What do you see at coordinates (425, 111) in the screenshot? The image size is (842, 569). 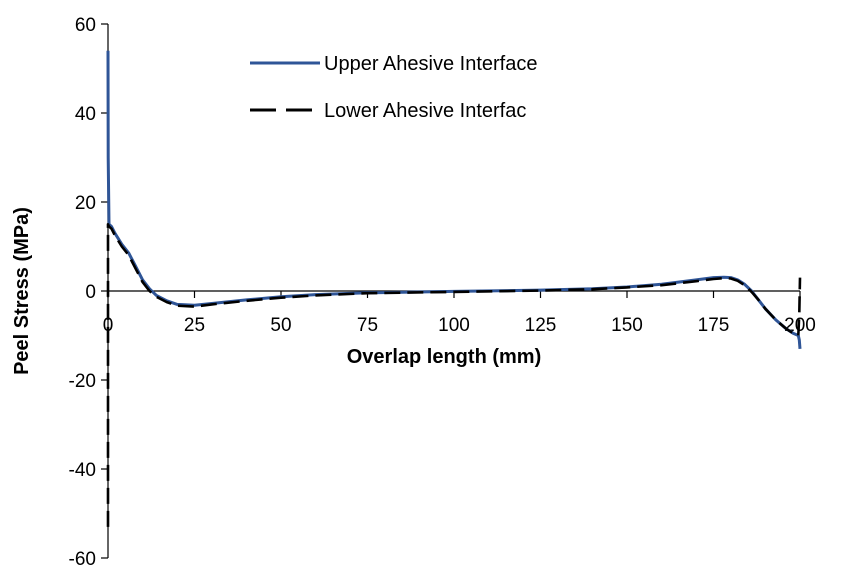 I see `legend-label: Lower Ahesive Interfac` at bounding box center [425, 111].